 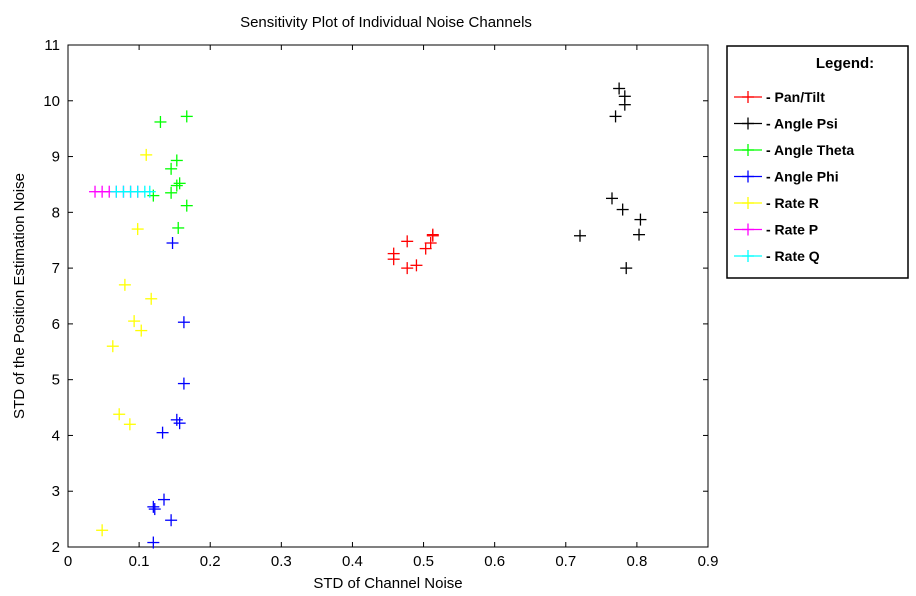 What do you see at coordinates (139, 561) in the screenshot?
I see `x-tick-label: 0.1` at bounding box center [139, 561].